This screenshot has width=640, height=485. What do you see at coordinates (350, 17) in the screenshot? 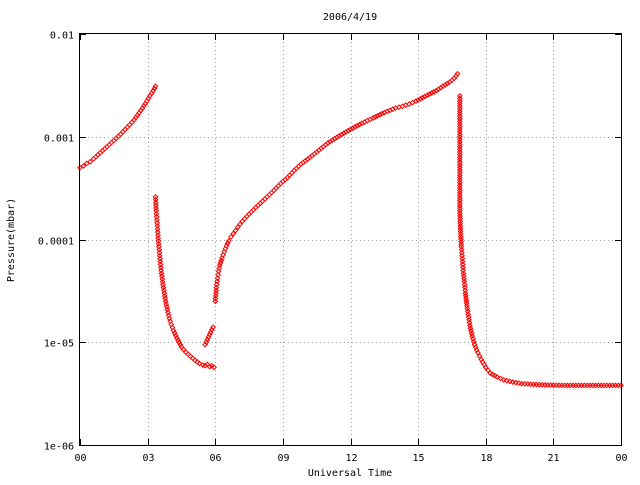
I see `chart-title: 2006/4/19` at bounding box center [350, 17].